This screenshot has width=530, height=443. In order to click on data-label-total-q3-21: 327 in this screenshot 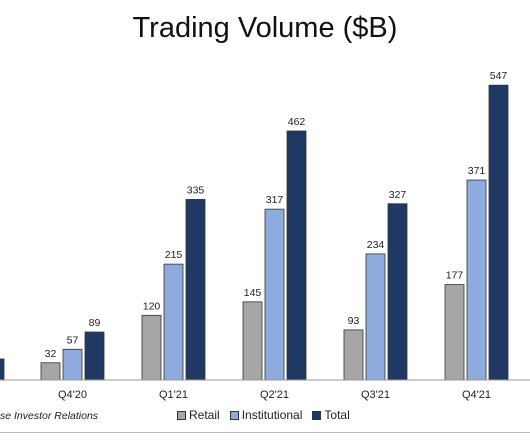, I will do `click(398, 195)`.